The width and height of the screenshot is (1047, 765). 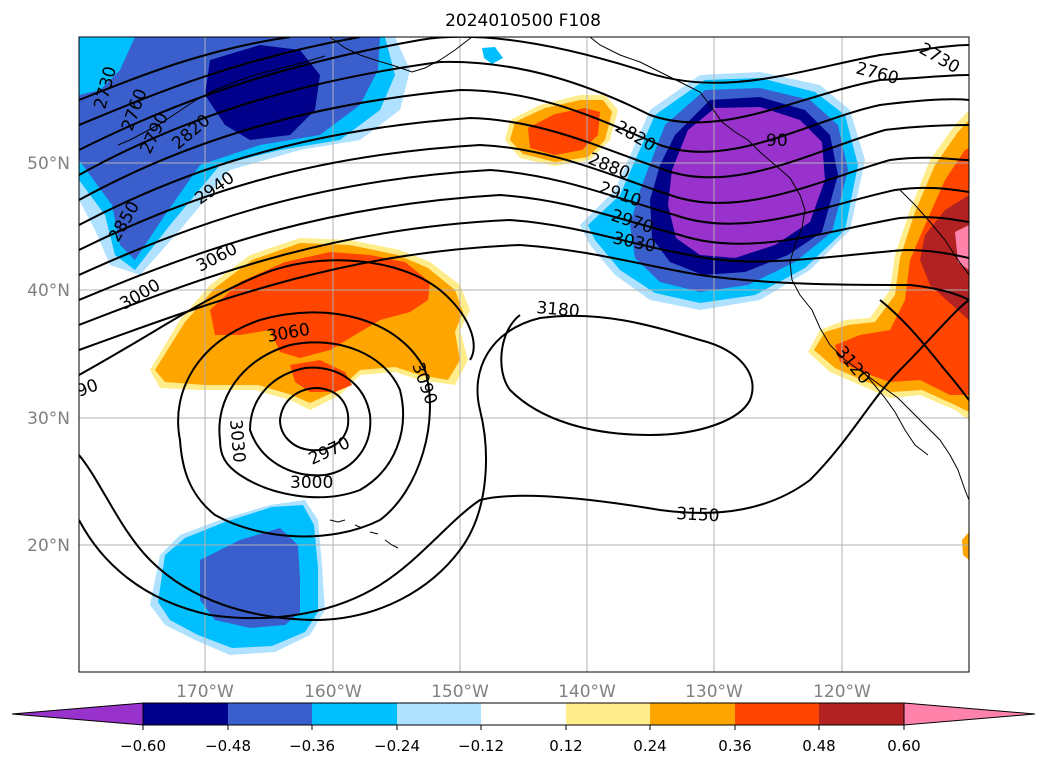 I want to click on contour-label-3000-south: 3000, so click(x=311, y=483).